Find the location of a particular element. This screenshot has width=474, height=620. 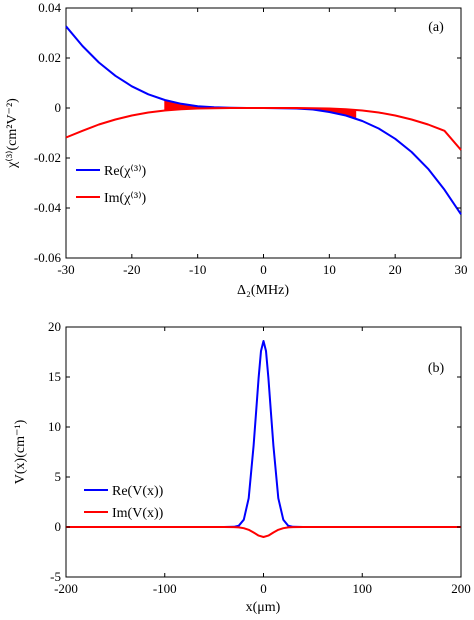

legend-label-im-a: Im(χ⁽³⁾) is located at coordinates (125, 198).